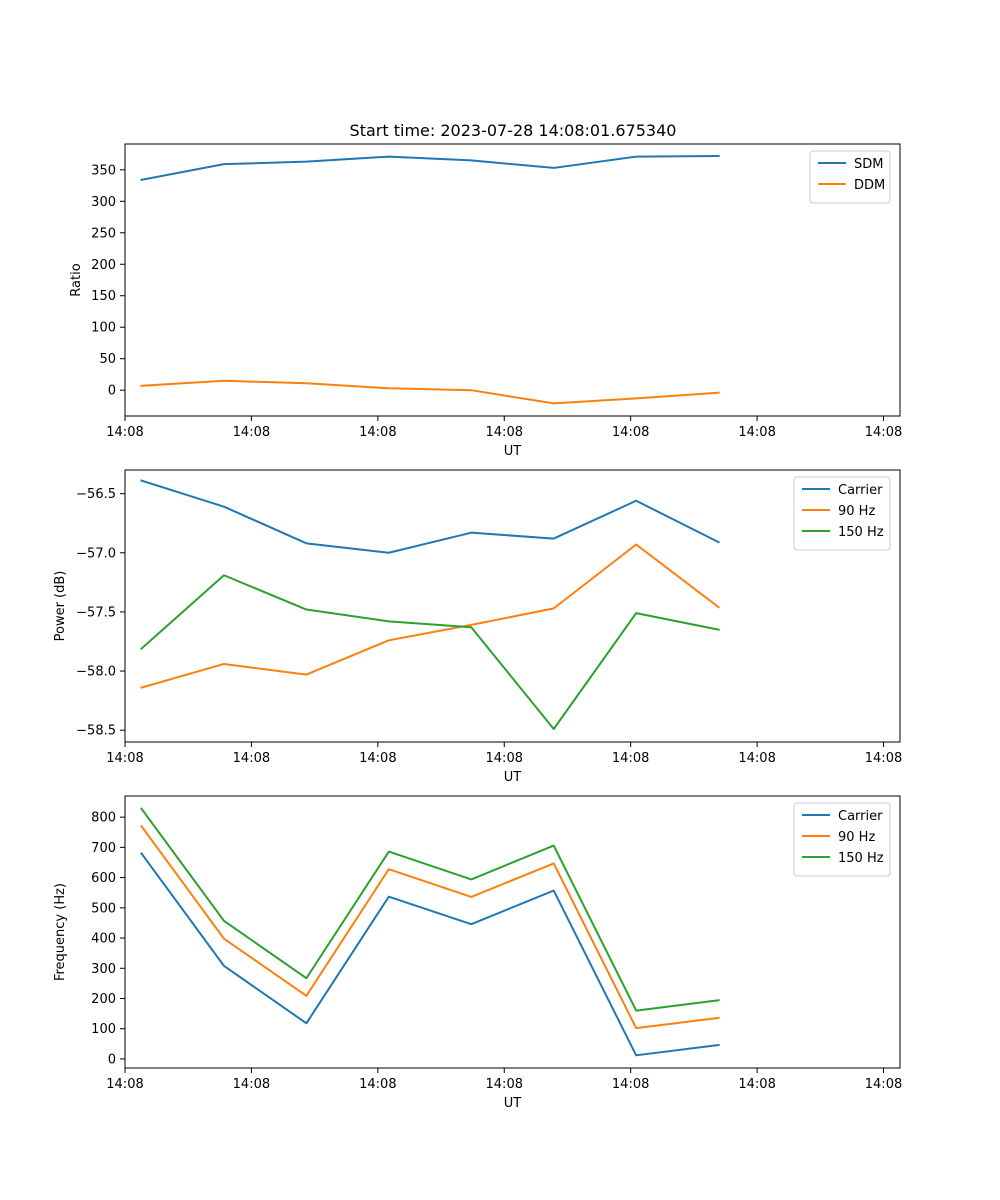 The width and height of the screenshot is (1000, 1200). What do you see at coordinates (60, 932) in the screenshot?
I see `y-axis-label: Frequency (Hz)` at bounding box center [60, 932].